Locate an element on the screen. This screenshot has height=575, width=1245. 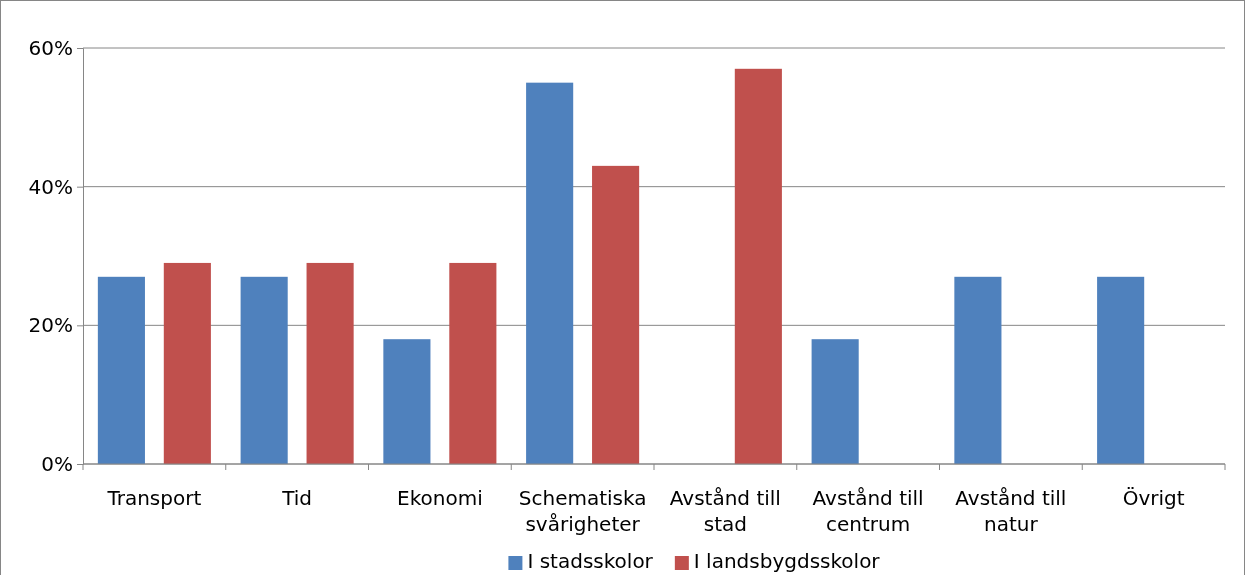
x-tick-label: Transport is located at coordinates (154, 498).